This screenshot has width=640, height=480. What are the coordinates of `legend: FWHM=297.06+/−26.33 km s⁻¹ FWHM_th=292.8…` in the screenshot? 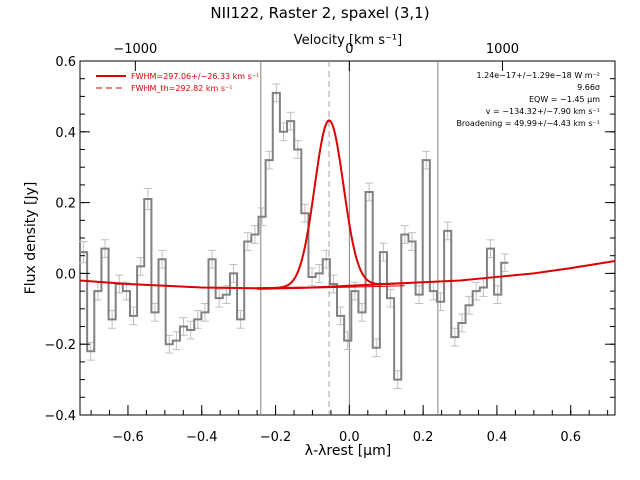 It's located at (177, 82).